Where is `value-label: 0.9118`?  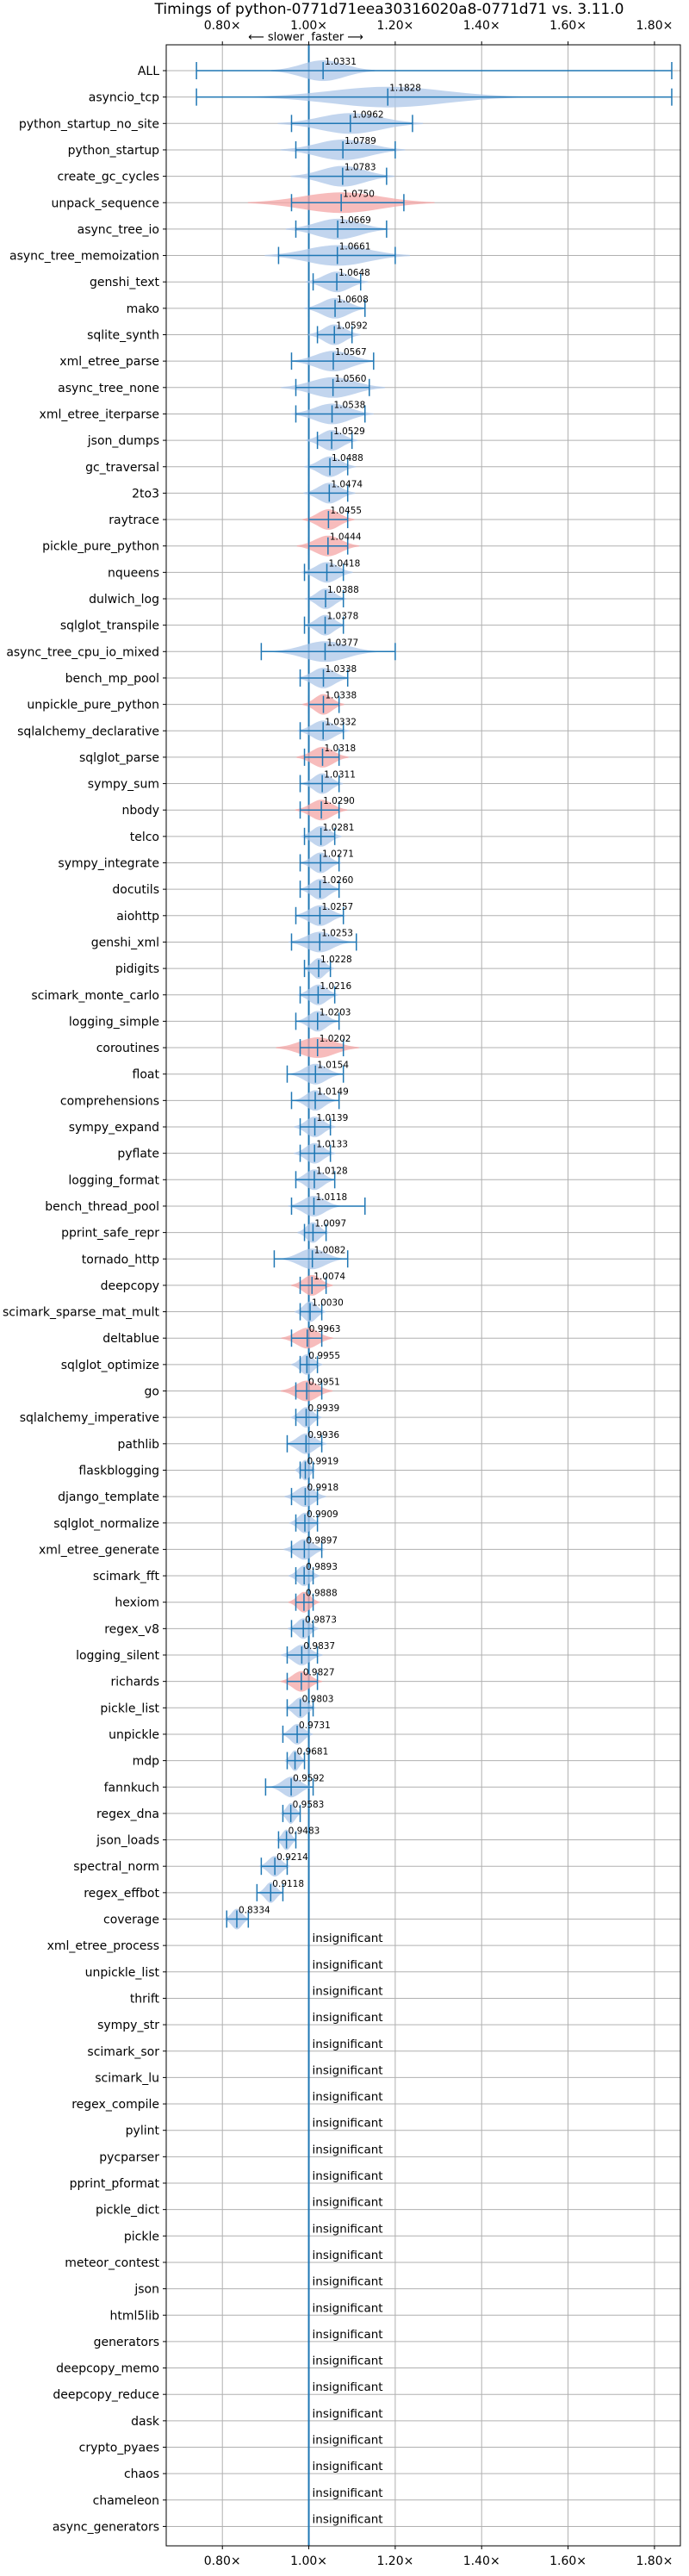 value-label: 0.9118 is located at coordinates (288, 1884).